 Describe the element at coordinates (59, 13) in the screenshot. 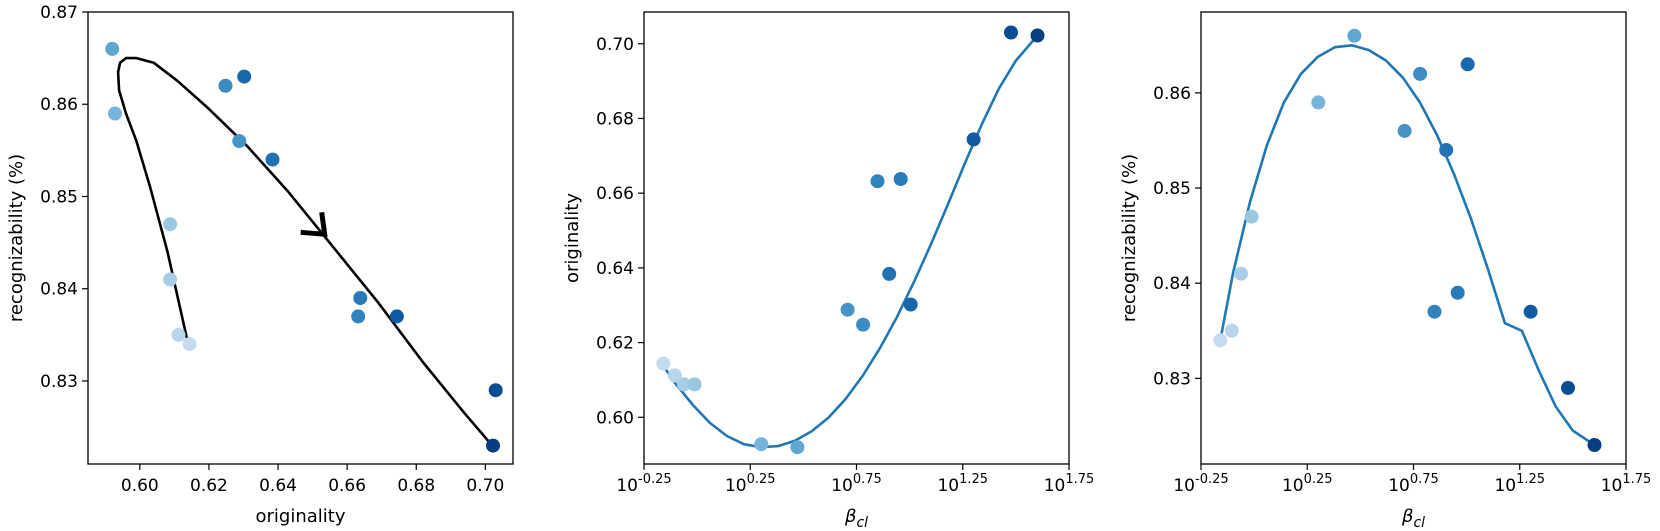

I see `y-tick-label: 0.87` at that location.